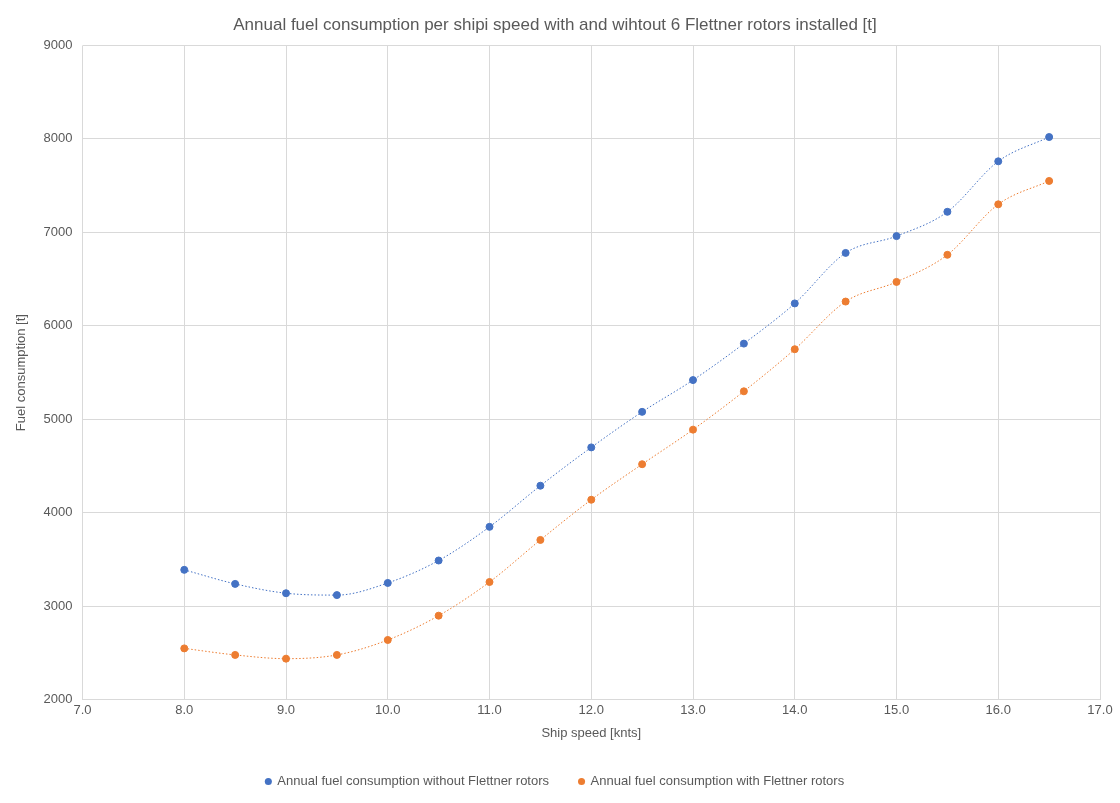  Describe the element at coordinates (58, 512) in the screenshot. I see `y-tick-label: 4000` at that location.